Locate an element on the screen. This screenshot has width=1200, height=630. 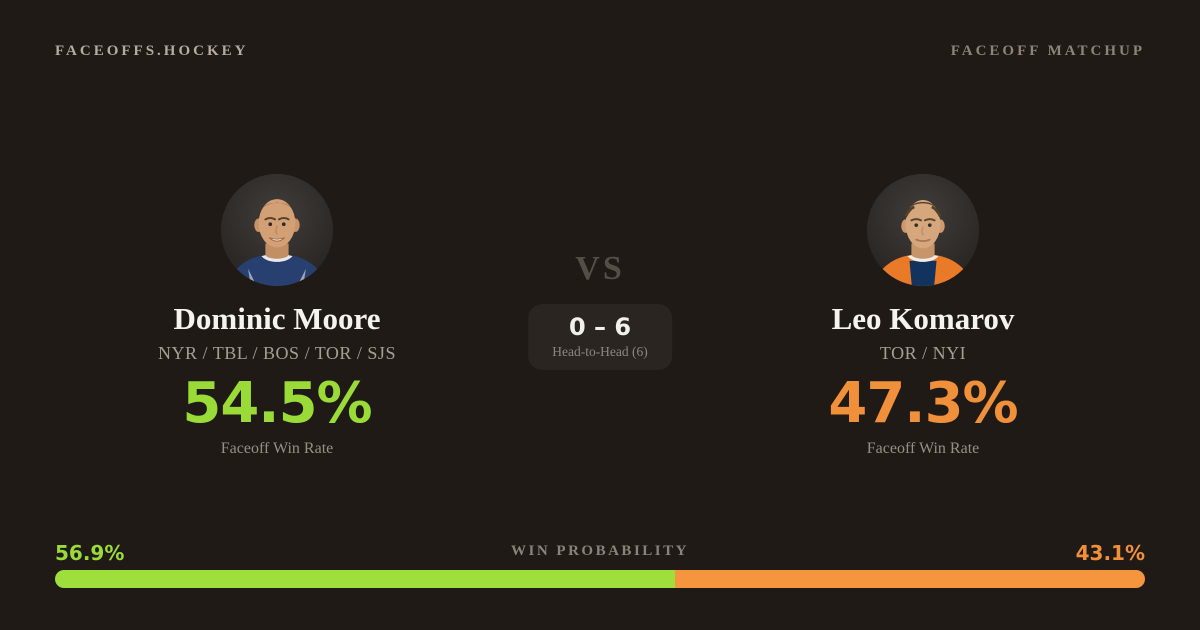
win-probability-bar is located at coordinates (600, 579).